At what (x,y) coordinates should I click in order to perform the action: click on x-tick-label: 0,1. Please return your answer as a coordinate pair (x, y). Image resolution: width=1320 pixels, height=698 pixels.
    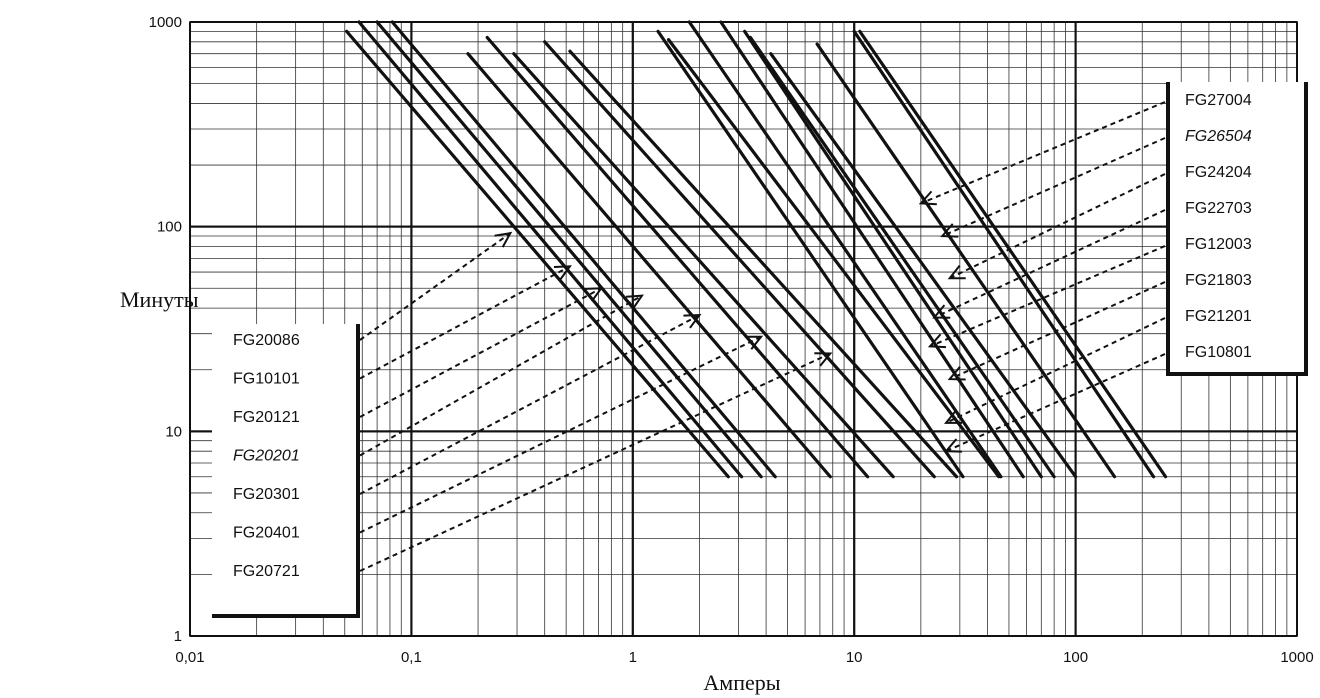
    Looking at the image, I should click on (411, 657).